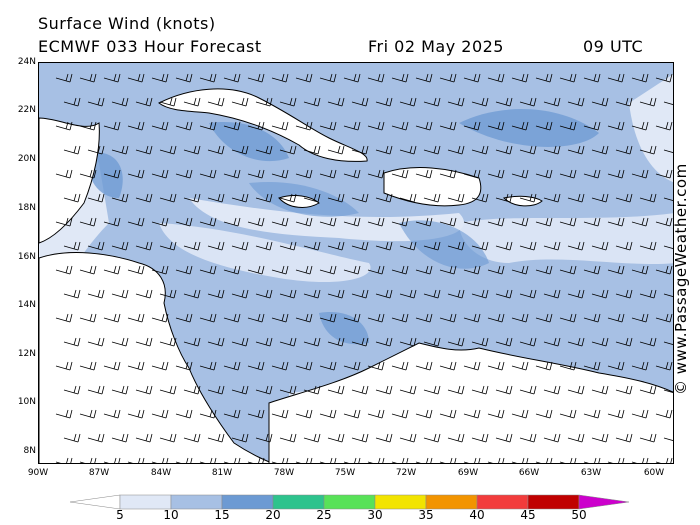 The width and height of the screenshot is (700, 525). What do you see at coordinates (69, 180) in the screenshot?
I see `land-yucatan` at bounding box center [69, 180].